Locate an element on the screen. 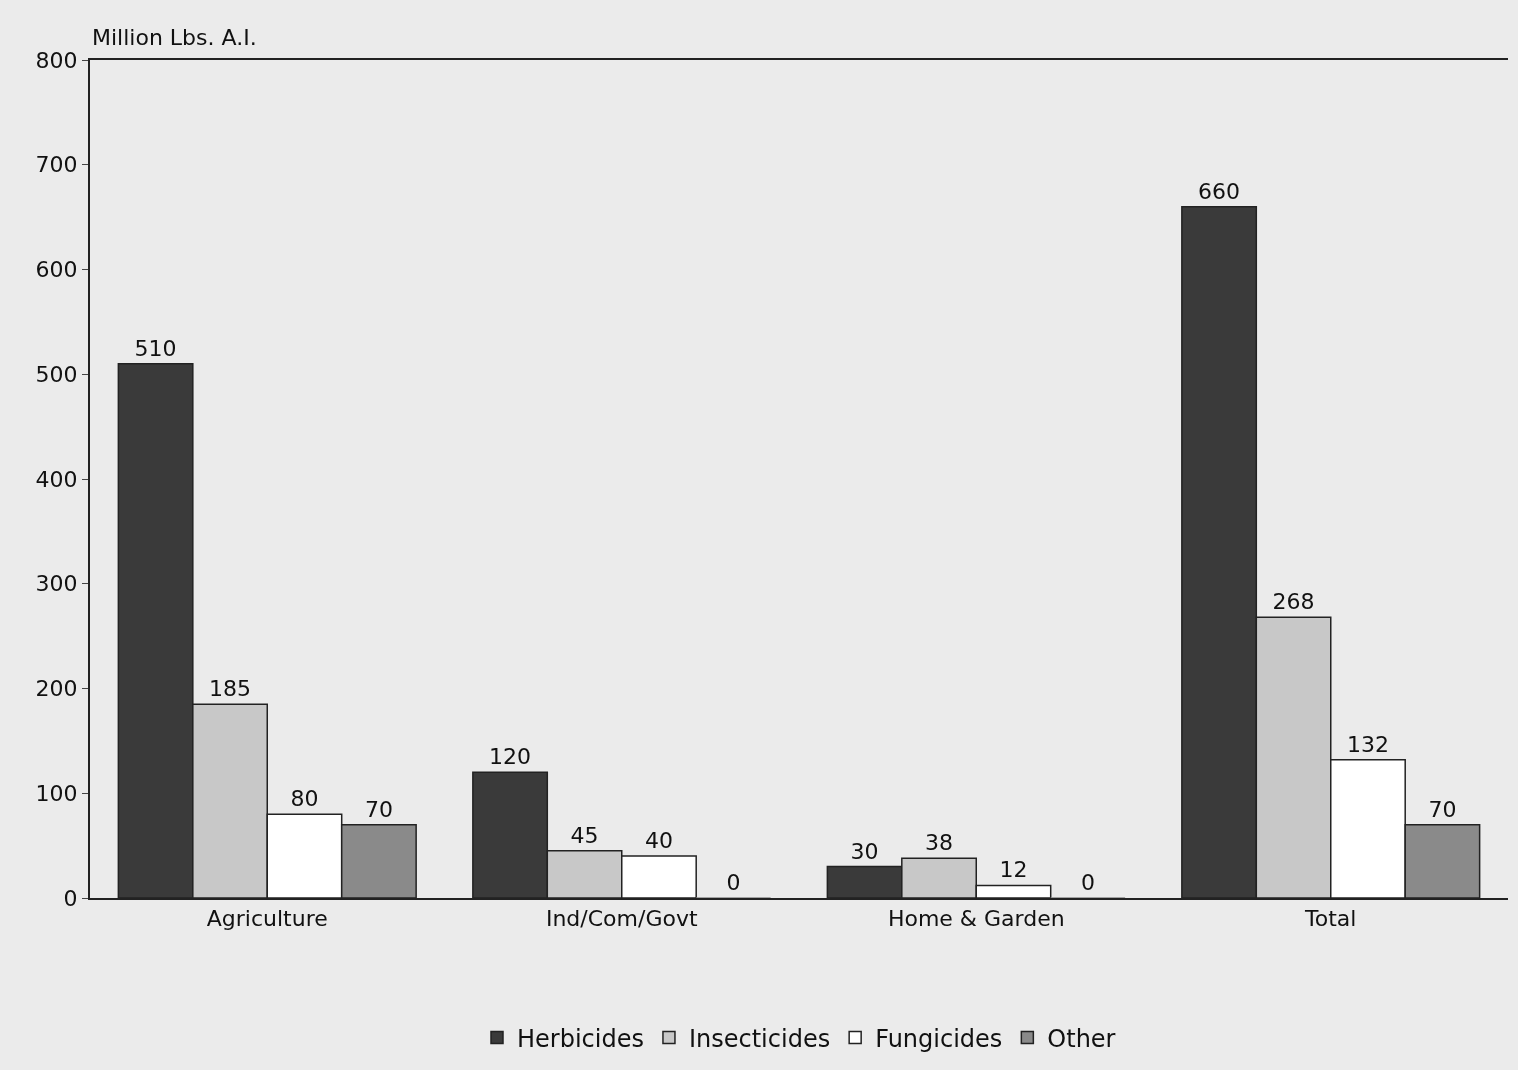  data-label: 40 is located at coordinates (658, 841).